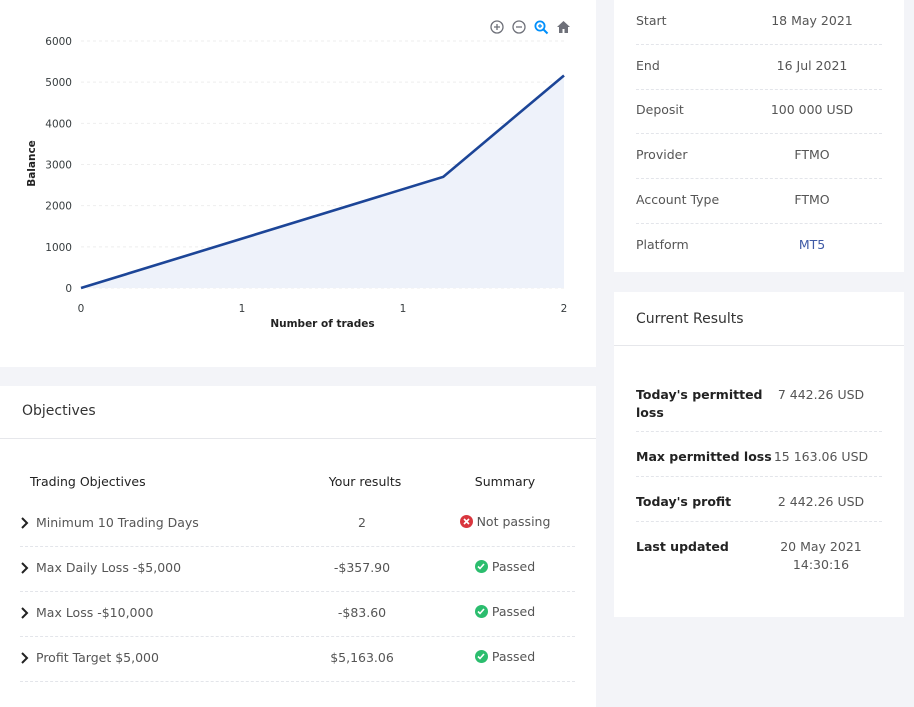  Describe the element at coordinates (660, 109) in the screenshot. I see `info-label: Deposit` at that location.